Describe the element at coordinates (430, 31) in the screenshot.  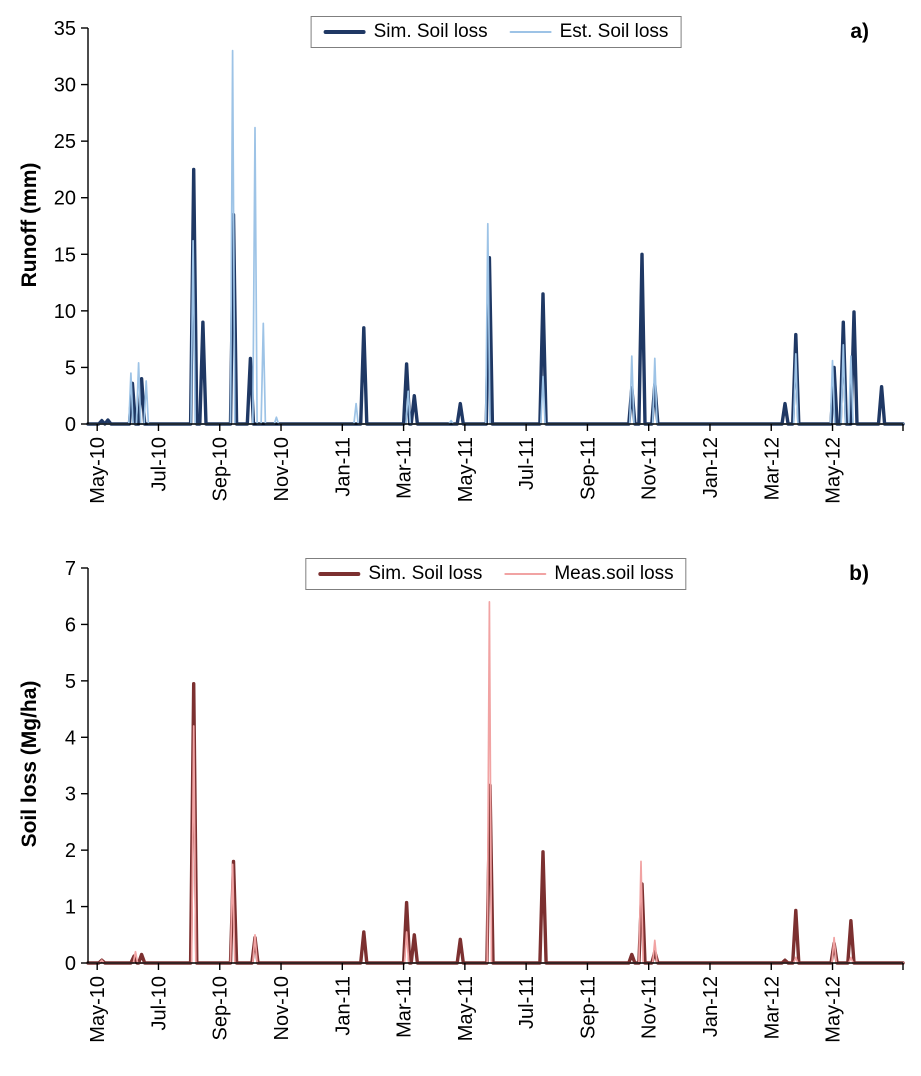
I see `legend-label-sim-soil-loss: Sim. Soil loss` at that location.